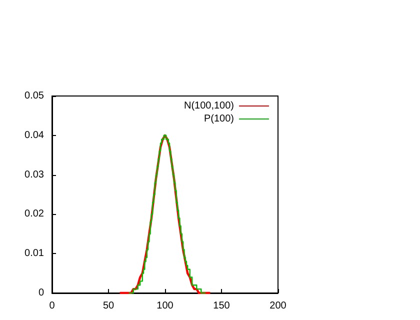 Image resolution: width=420 pixels, height=320 pixels. I want to click on y-tick-label: 0, so click(41, 293).